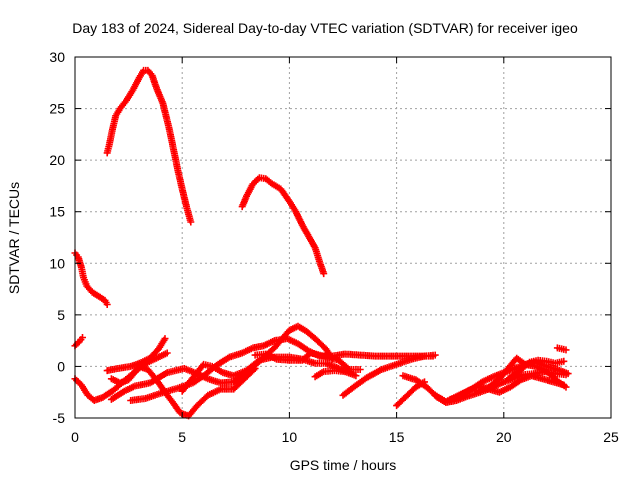  What do you see at coordinates (61, 315) in the screenshot?
I see `y-tick-label: 5` at bounding box center [61, 315].